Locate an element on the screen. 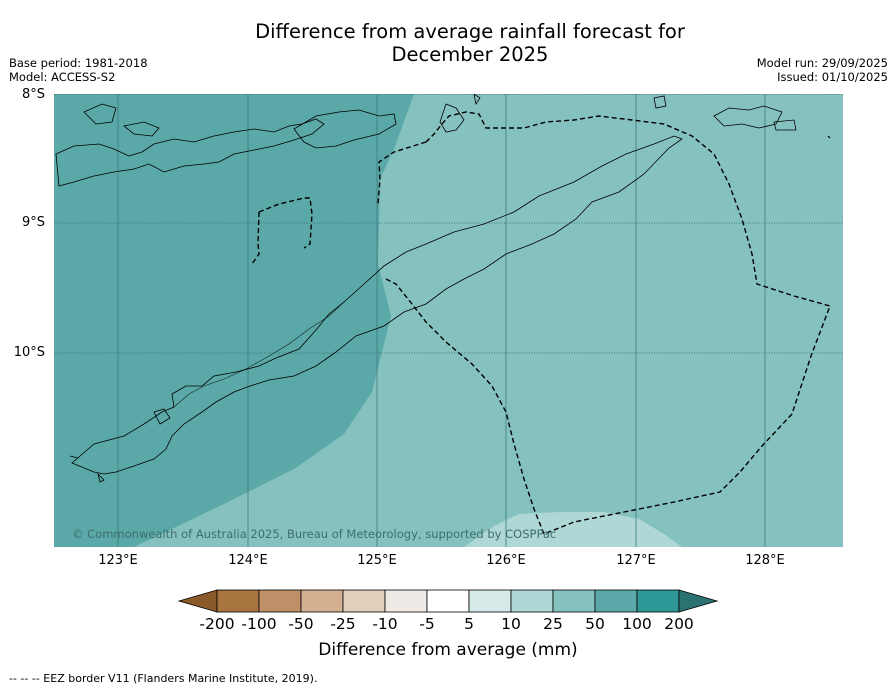 Image resolution: width=896 pixels, height=690 pixels. cbar-tick: 200 is located at coordinates (679, 624).